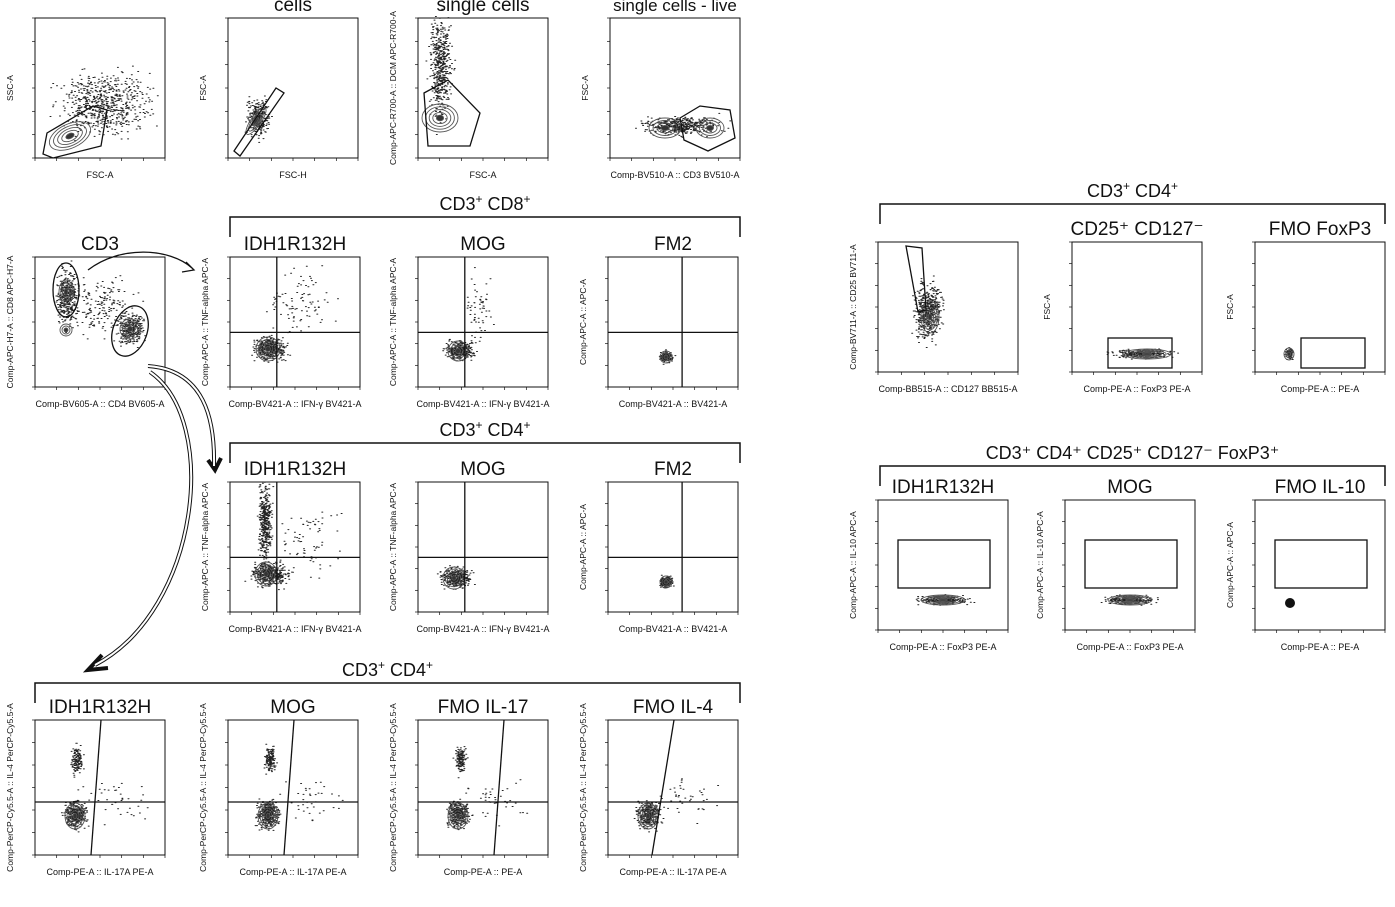 The width and height of the screenshot is (1395, 907). Describe the element at coordinates (674, 175) in the screenshot. I see `x-axis-label: Comp-BV510-A :: CD3 BV510-A` at that location.